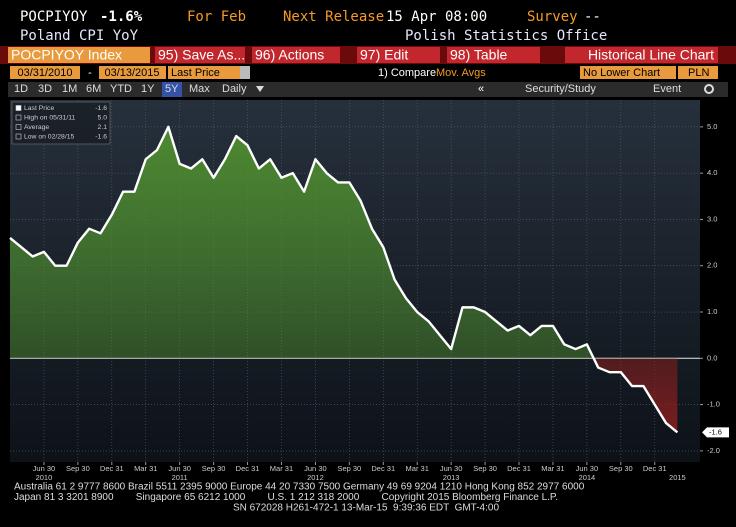 The height and width of the screenshot is (527, 736). Describe the element at coordinates (709, 89) in the screenshot. I see `settings-icon` at that location.